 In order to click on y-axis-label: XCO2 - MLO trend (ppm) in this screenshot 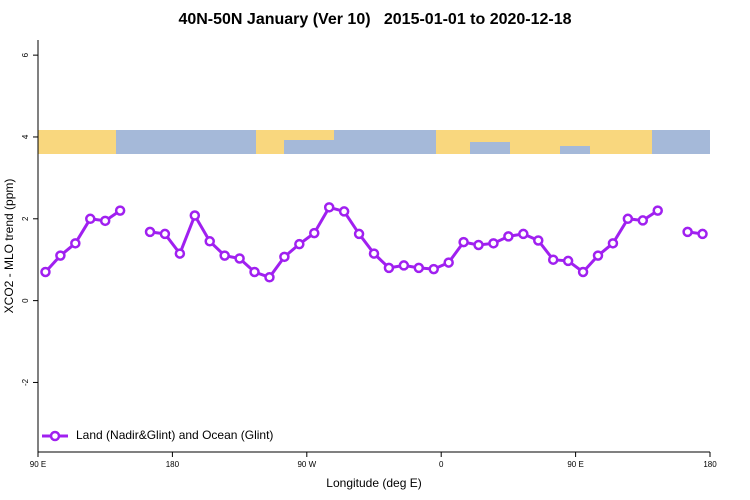, I will do `click(9, 246)`.